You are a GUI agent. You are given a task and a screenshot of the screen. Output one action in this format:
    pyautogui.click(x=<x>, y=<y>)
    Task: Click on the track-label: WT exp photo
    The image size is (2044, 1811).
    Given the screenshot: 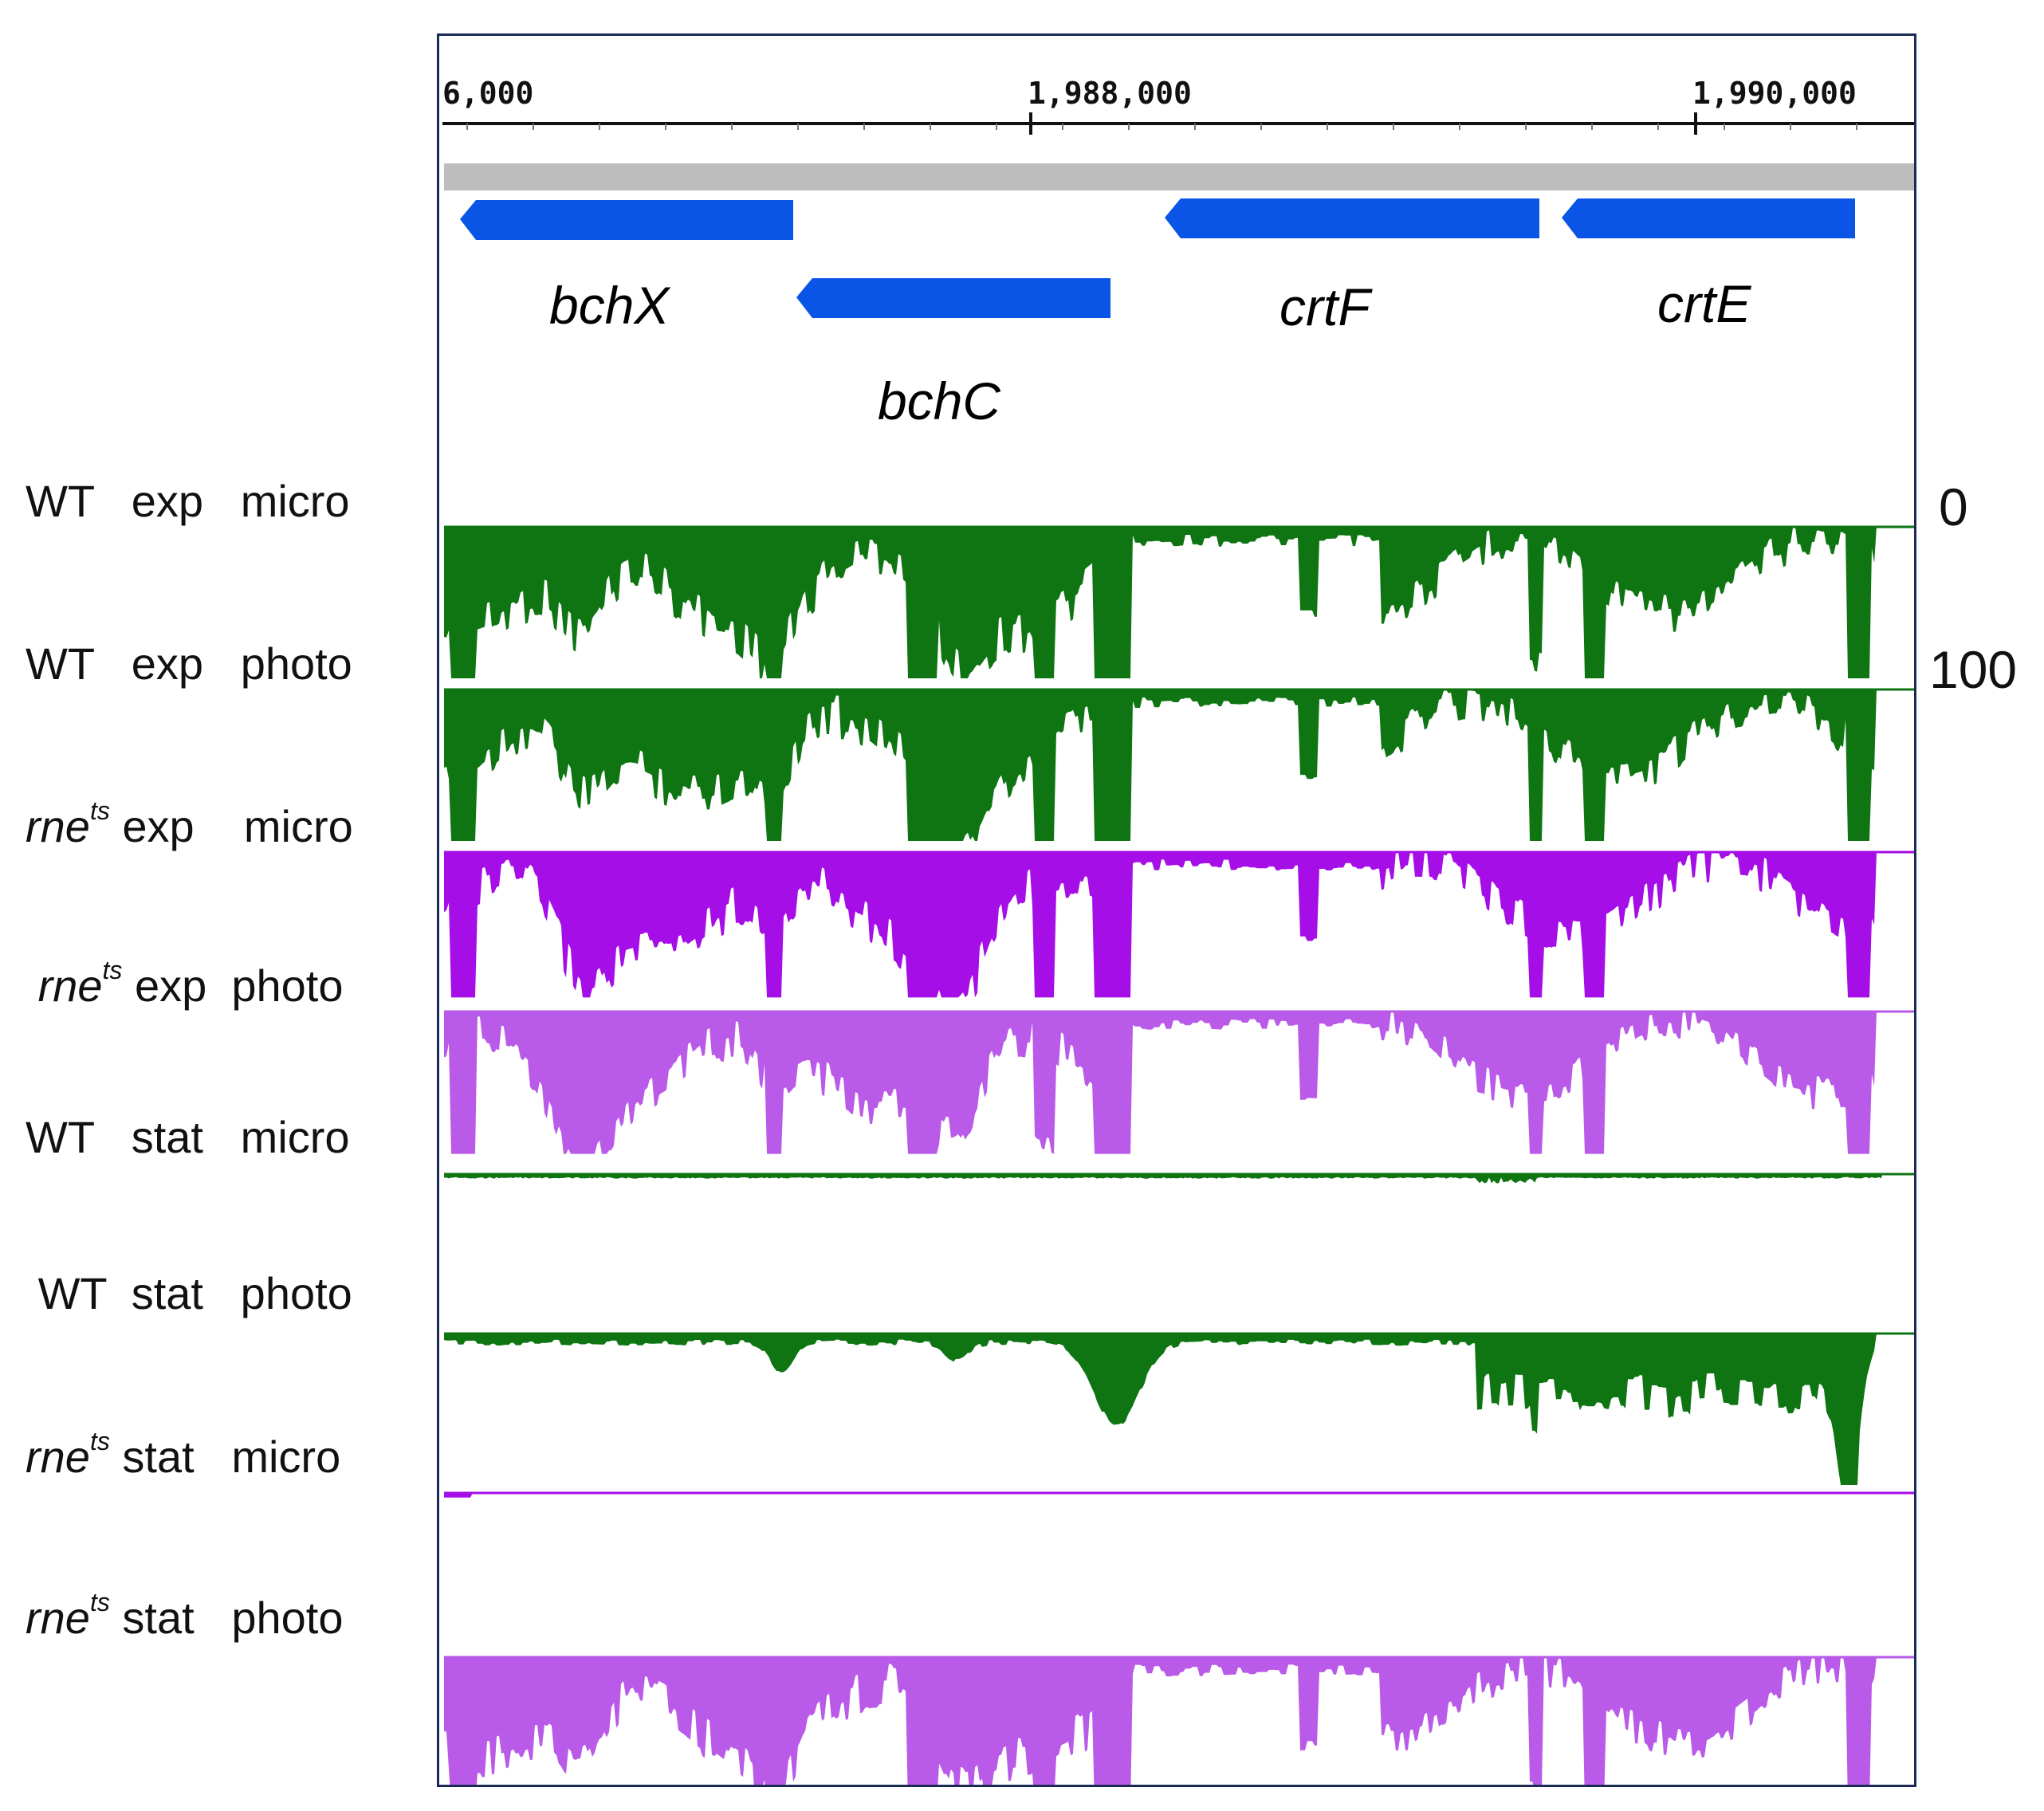 What is the action you would take?
    pyautogui.click(x=189, y=663)
    